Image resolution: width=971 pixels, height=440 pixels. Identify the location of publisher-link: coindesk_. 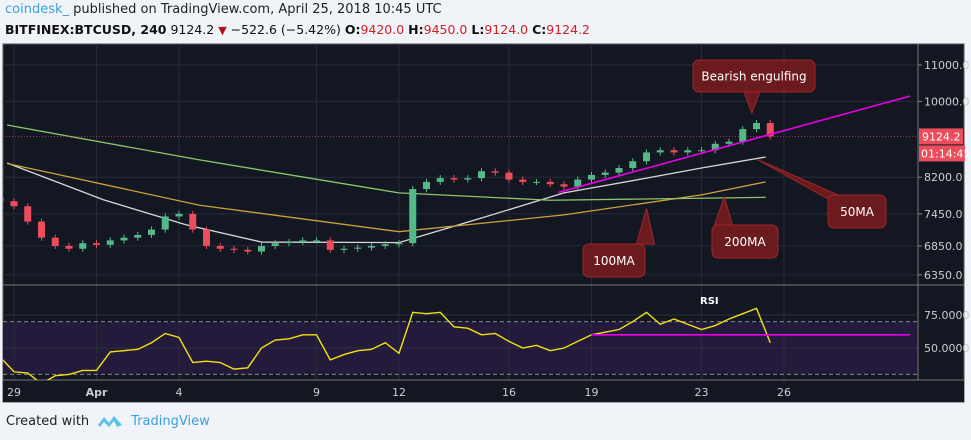
(37, 9).